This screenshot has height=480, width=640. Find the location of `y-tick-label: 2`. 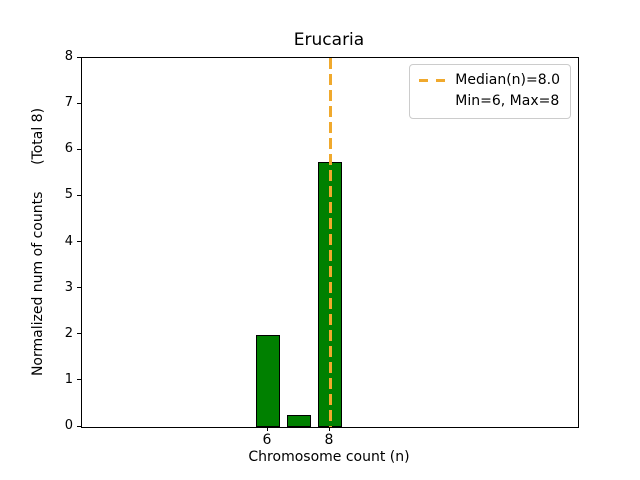

y-tick-label: 2 is located at coordinates (68, 333).